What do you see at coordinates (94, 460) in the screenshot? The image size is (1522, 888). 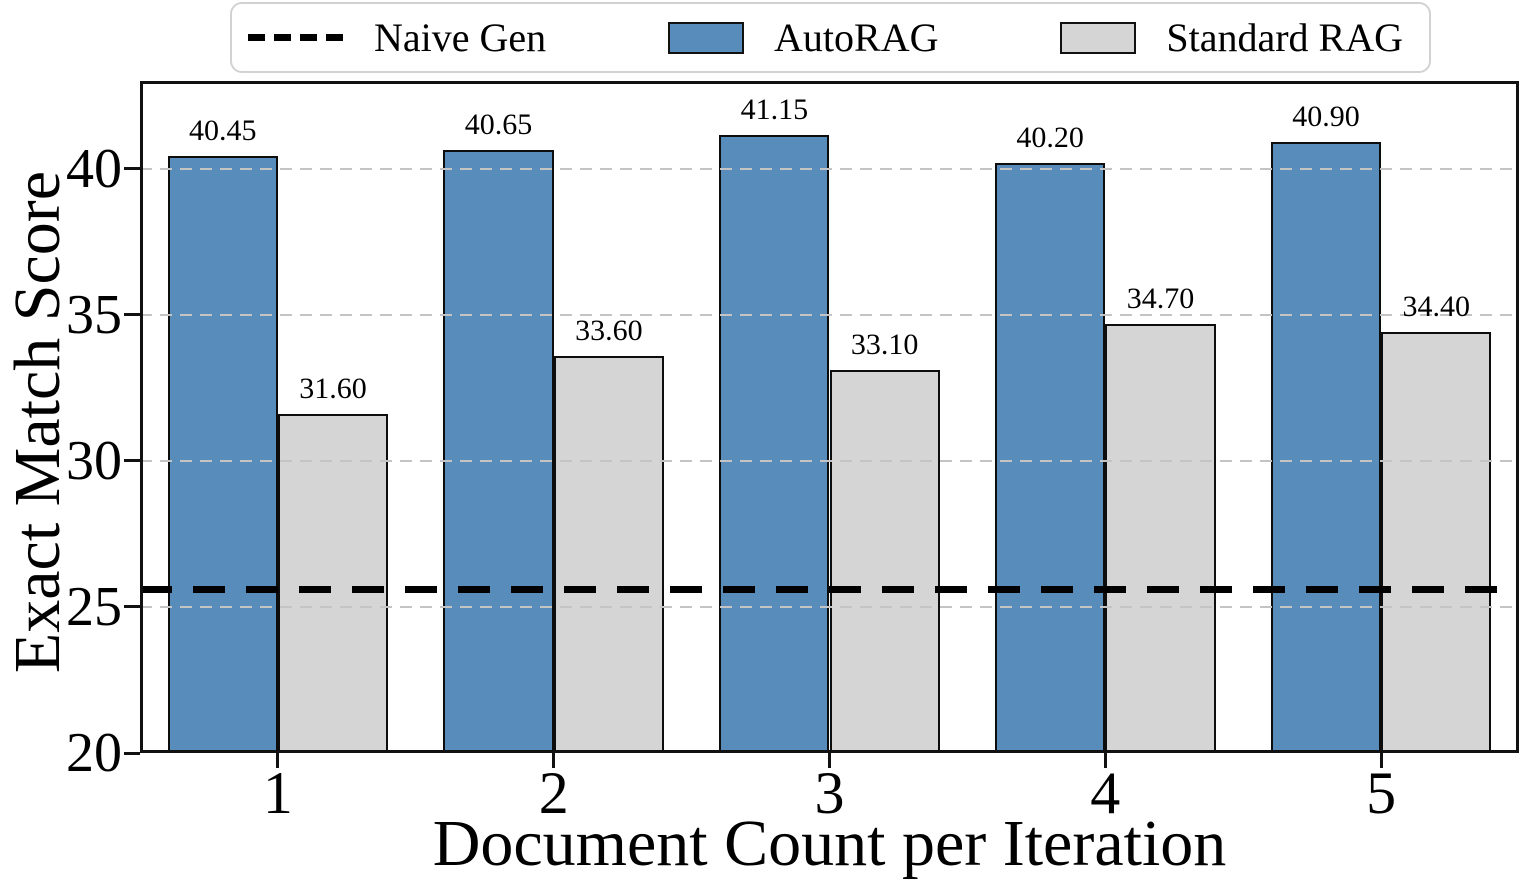 I see `y-tick-label: 30` at bounding box center [94, 460].